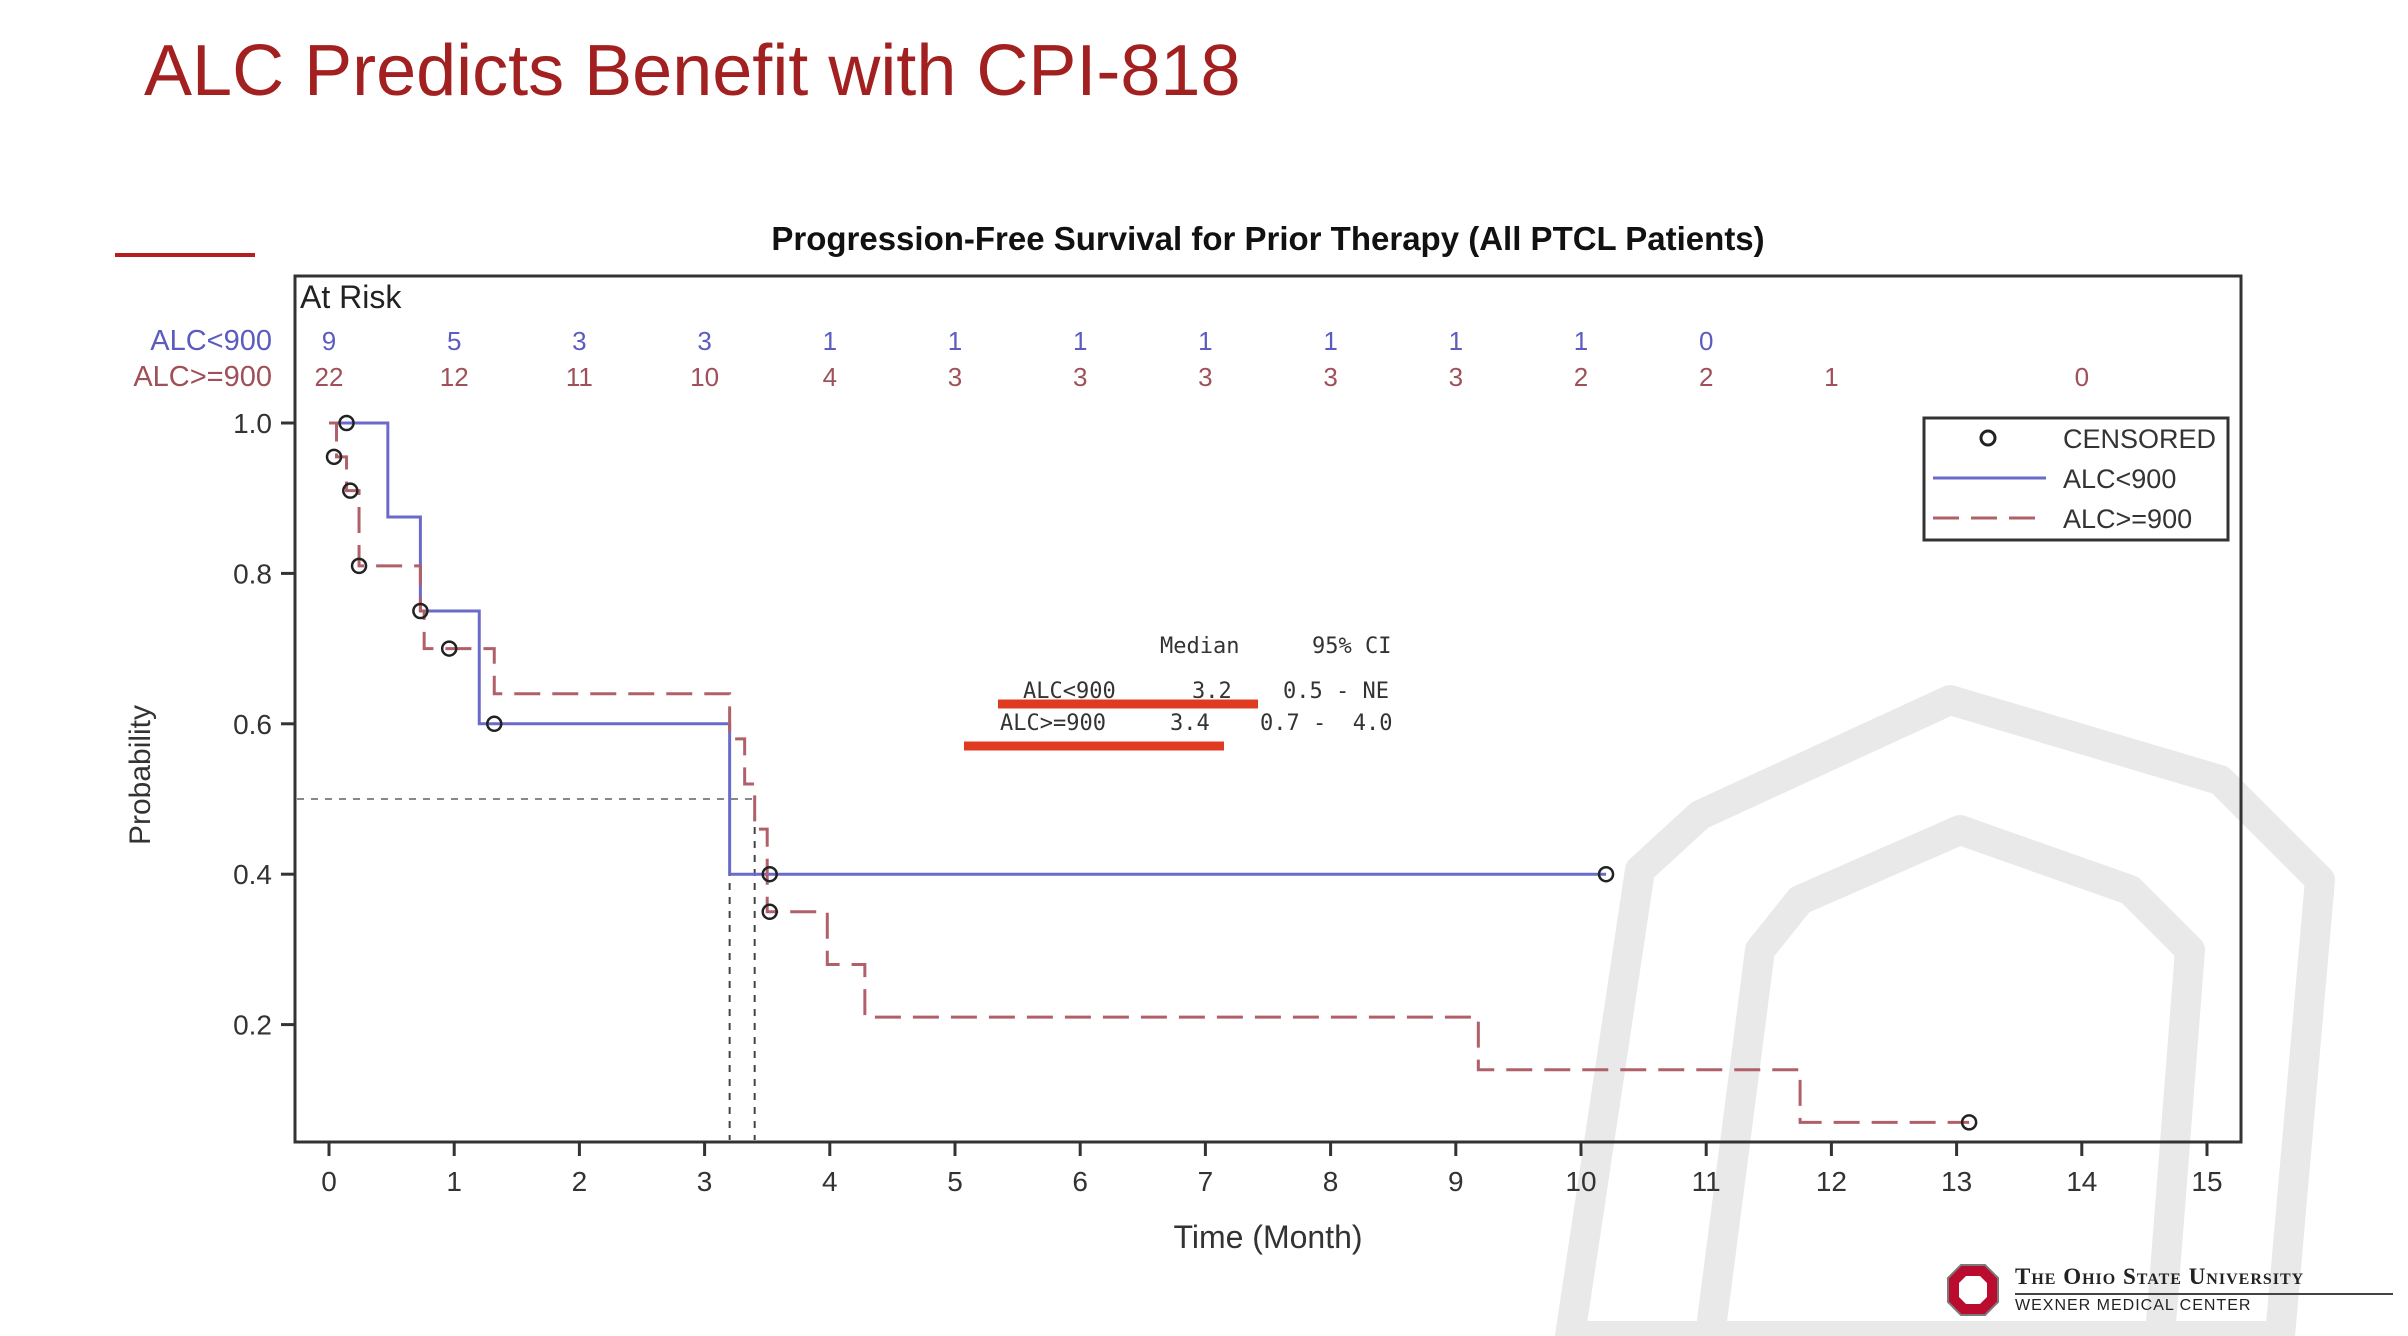 The height and width of the screenshot is (1336, 2408). Describe the element at coordinates (2160, 1276) in the screenshot. I see `university-name: The Ohio State University` at that location.